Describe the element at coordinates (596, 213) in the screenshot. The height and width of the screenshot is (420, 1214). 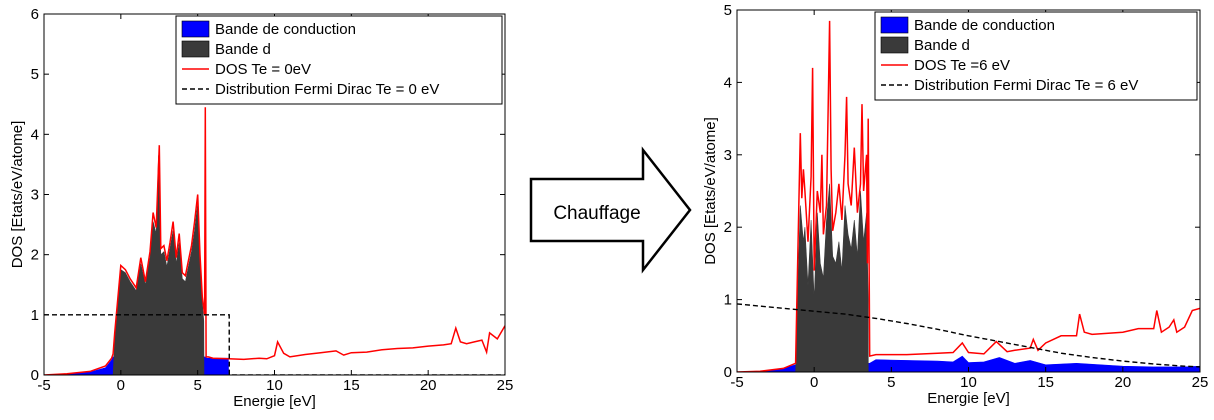
I see `arrow-label: Chauffage` at that location.